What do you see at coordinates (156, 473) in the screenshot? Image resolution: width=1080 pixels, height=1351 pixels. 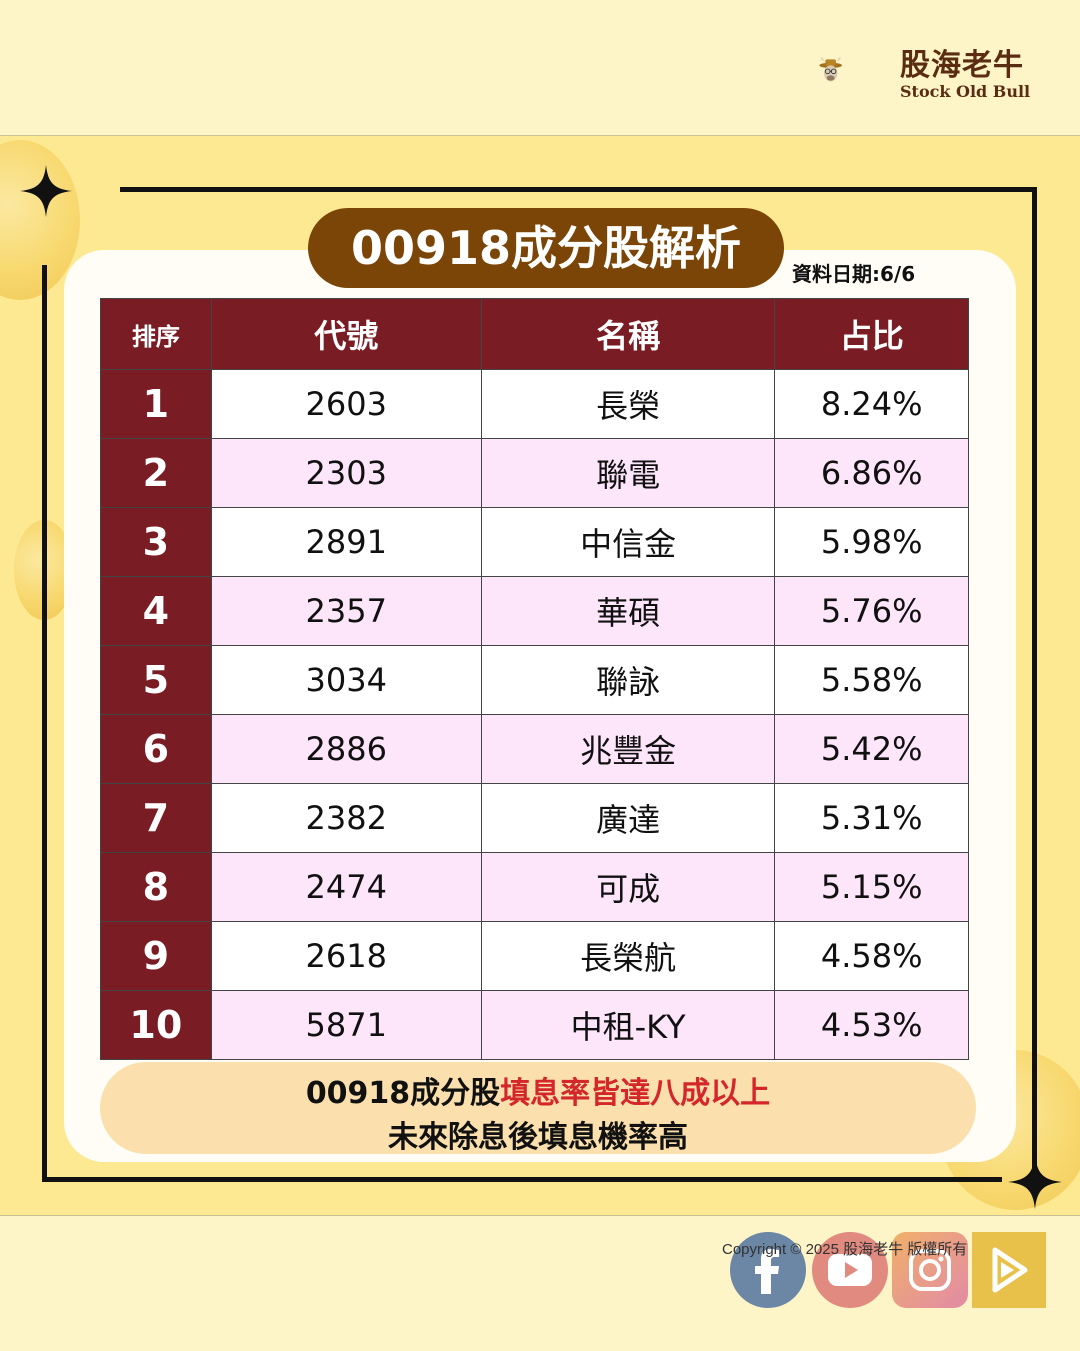 I see `rank-cell: 2` at bounding box center [156, 473].